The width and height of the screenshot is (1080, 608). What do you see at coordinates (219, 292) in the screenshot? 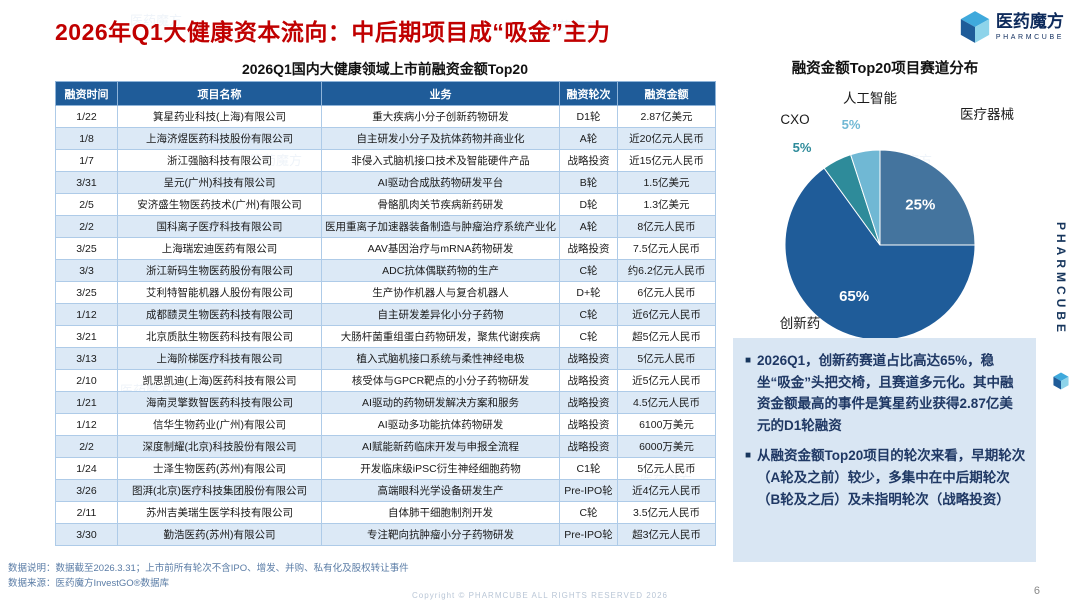
I see `company-cell: 艾利特智能机器人股份有限公司` at bounding box center [219, 292].